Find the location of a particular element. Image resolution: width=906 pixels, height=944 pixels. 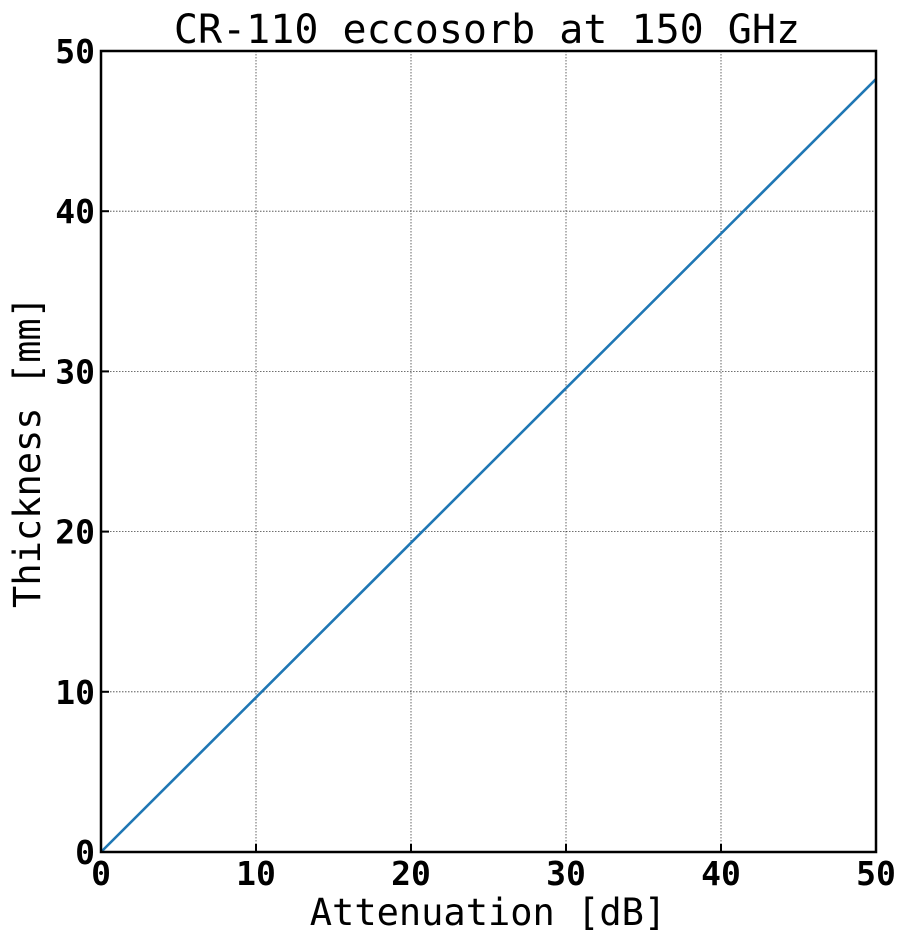

y-tick-label: 10 is located at coordinates (75, 692).